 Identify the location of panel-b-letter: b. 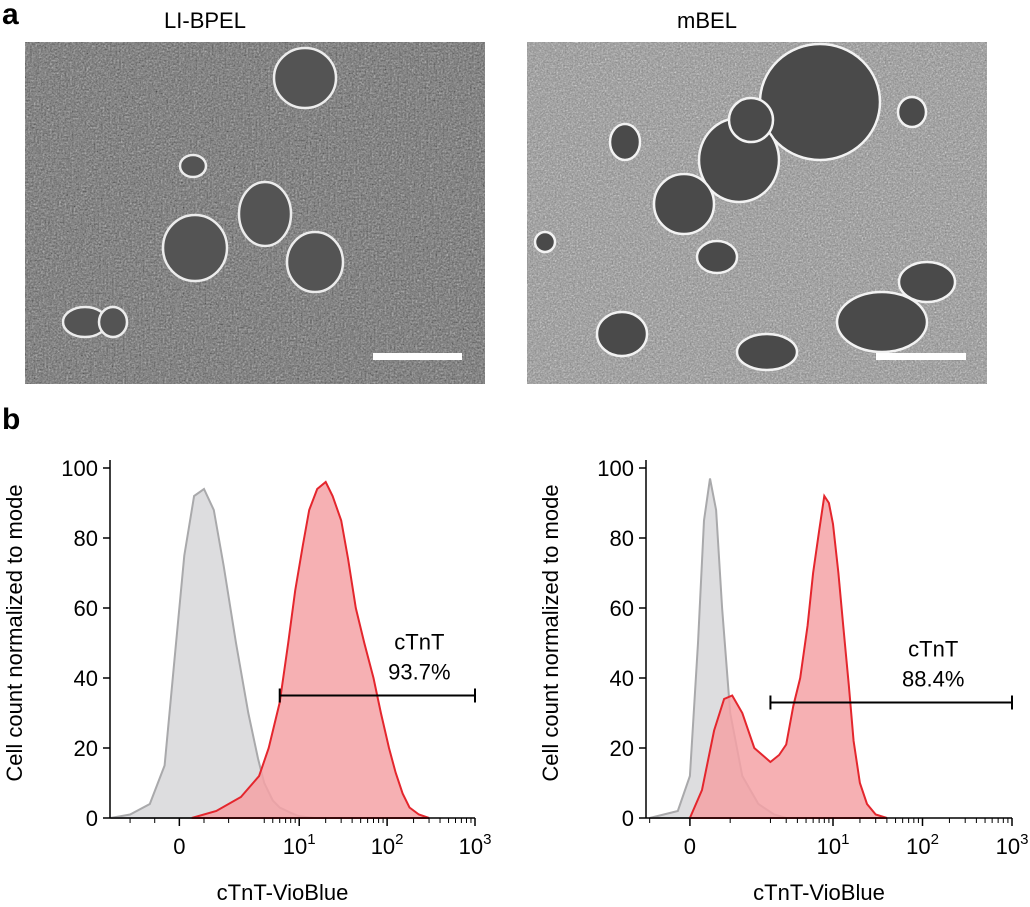
(11, 419).